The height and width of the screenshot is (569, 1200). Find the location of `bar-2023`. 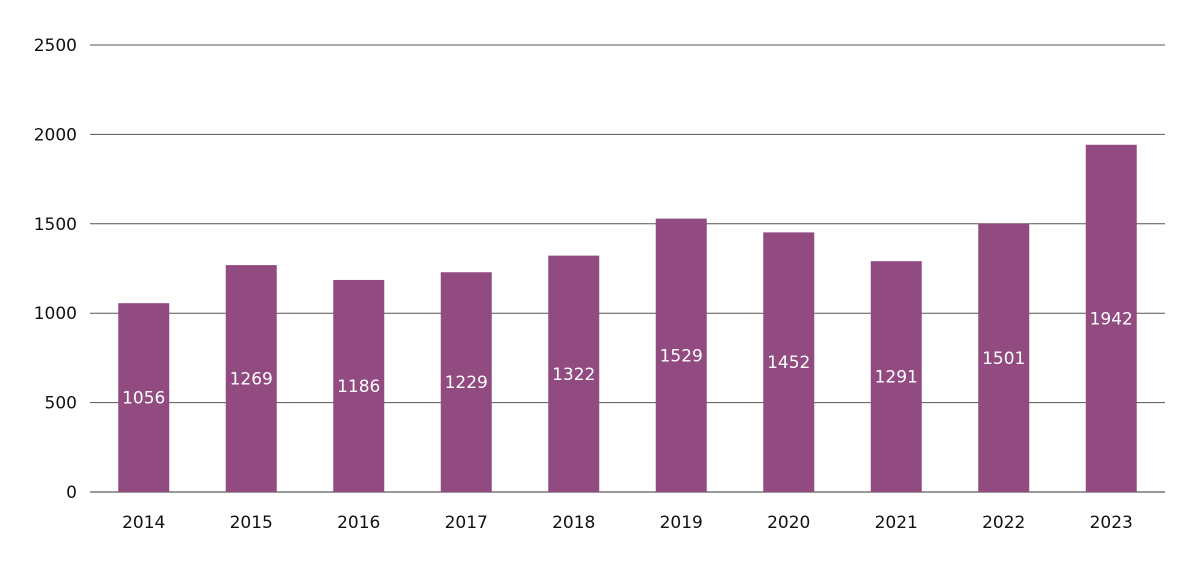

bar-2023 is located at coordinates (1111, 318).